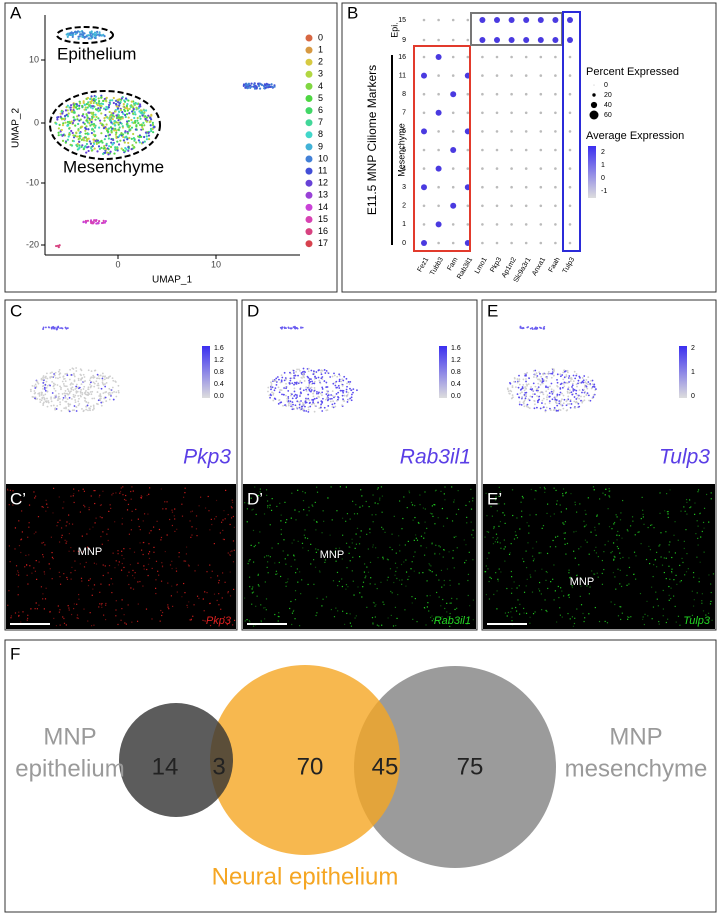 The width and height of the screenshot is (720, 916). I want to click on group-label: Mesenchyme, so click(401, 150).